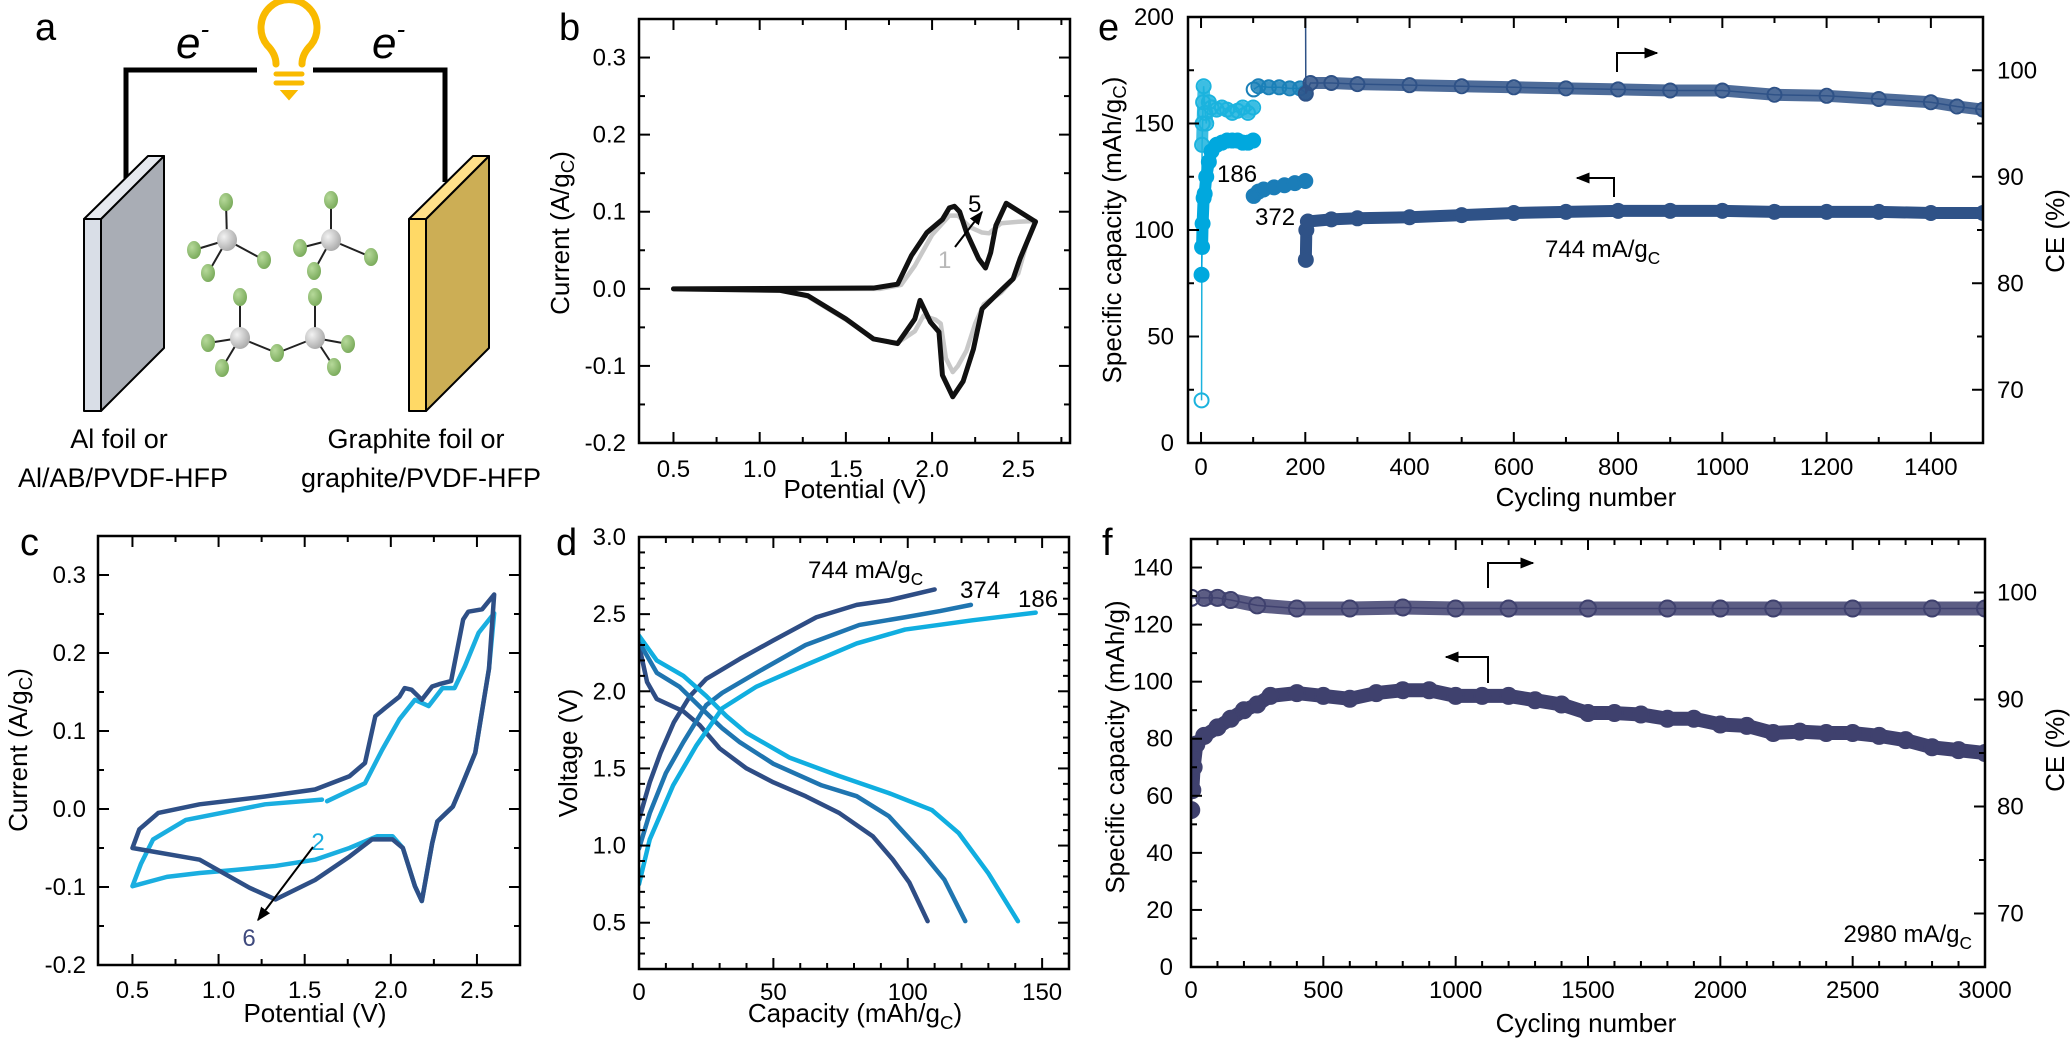 The image size is (2070, 1043). I want to click on al-electrode, so click(124, 283).